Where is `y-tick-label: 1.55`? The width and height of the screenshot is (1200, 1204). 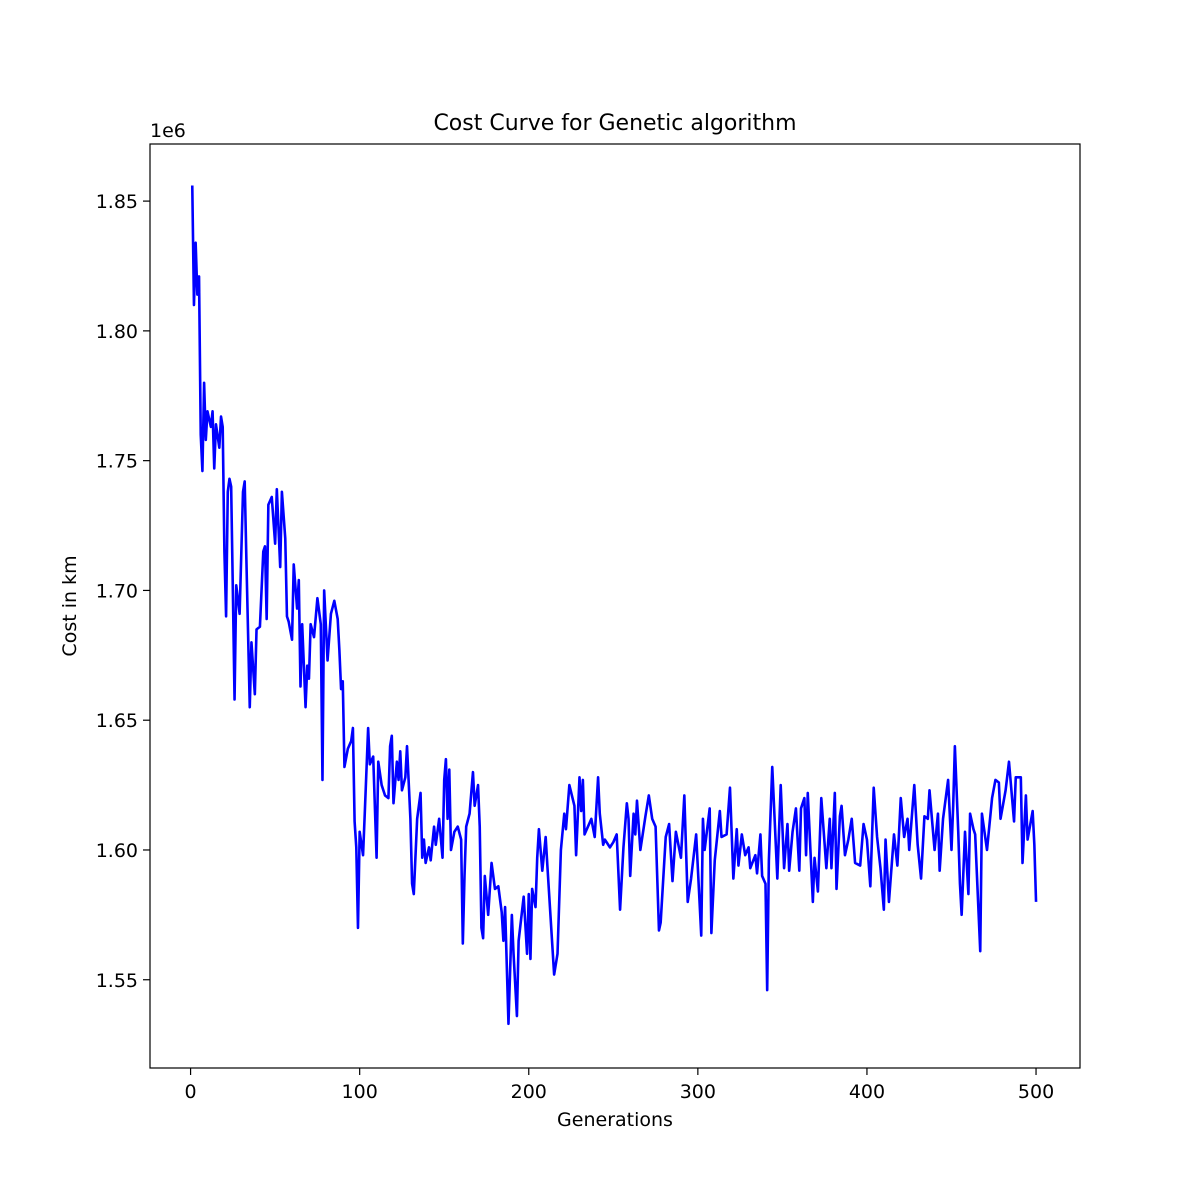 y-tick-label: 1.55 is located at coordinates (117, 981).